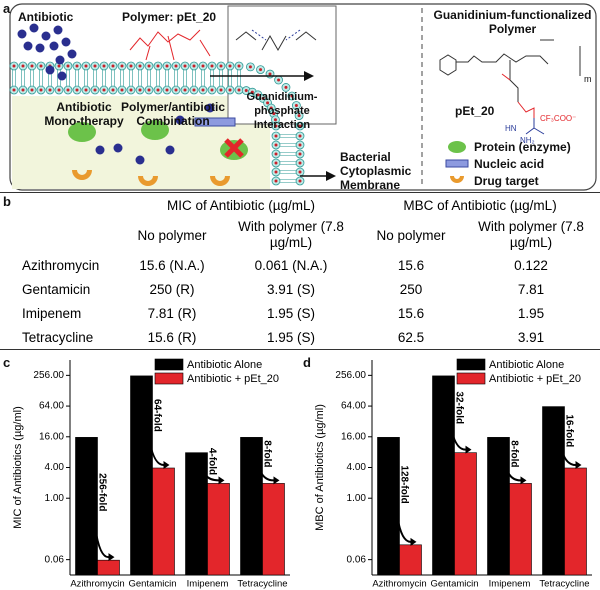  I want to click on interaction-box, so click(282, 65).